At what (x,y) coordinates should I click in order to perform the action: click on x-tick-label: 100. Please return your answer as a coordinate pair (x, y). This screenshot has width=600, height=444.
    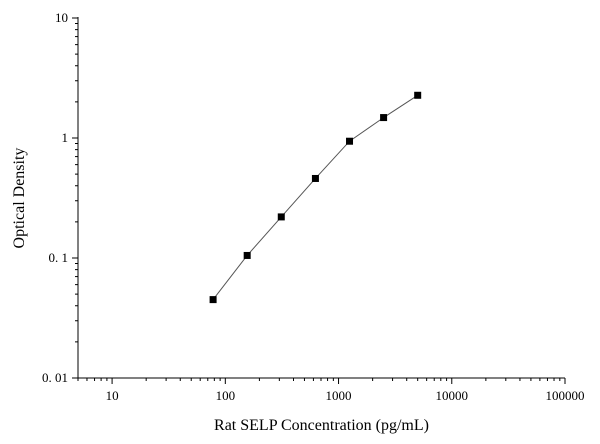
    Looking at the image, I should click on (226, 395).